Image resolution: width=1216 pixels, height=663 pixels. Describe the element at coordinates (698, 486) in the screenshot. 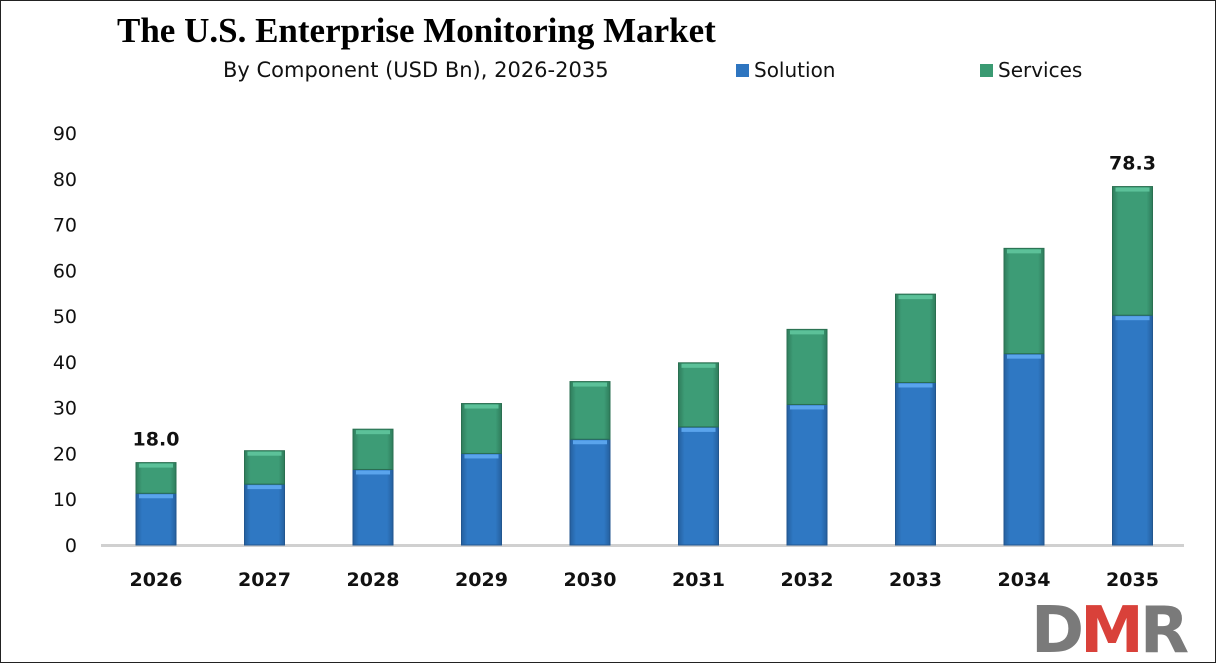

I see `bar-solution-2031` at that location.